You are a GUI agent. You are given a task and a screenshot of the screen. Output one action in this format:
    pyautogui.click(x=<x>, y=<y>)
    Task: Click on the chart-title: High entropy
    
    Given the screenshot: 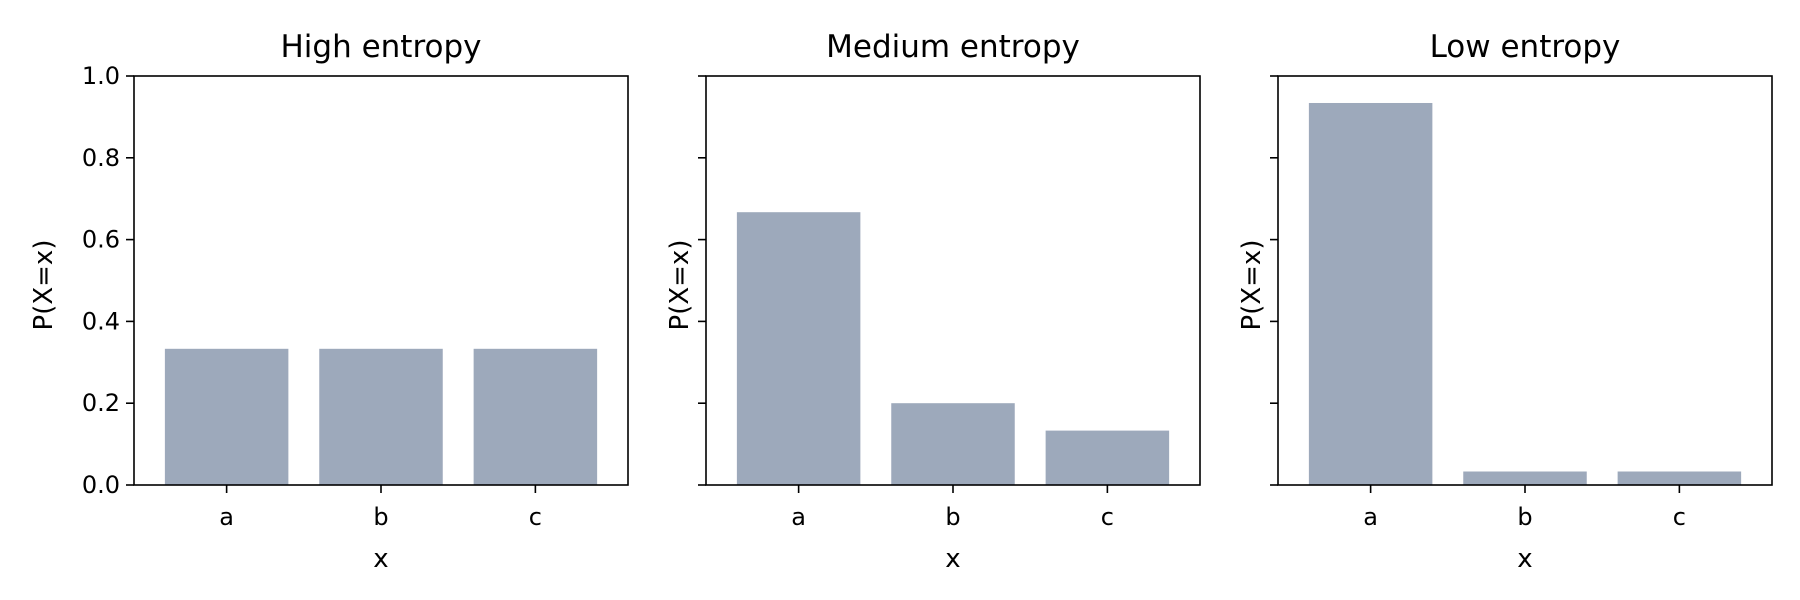 What is the action you would take?
    pyautogui.click(x=380, y=47)
    